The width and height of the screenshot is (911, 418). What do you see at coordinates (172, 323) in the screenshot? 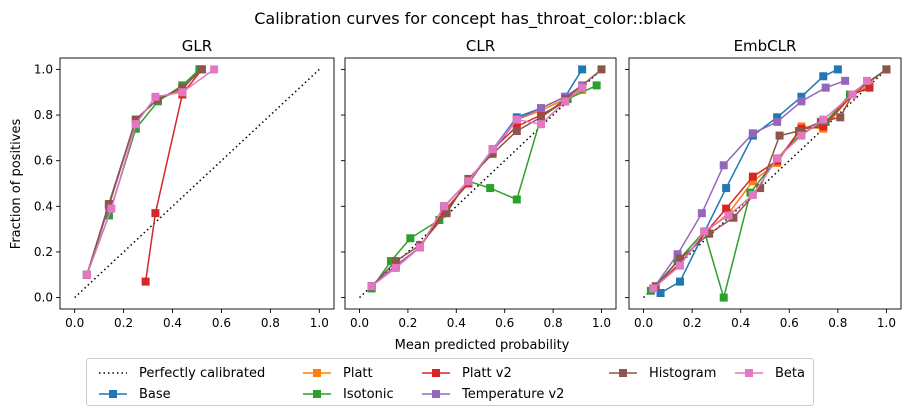
I see `x-tick-label: 0.4` at bounding box center [172, 323].